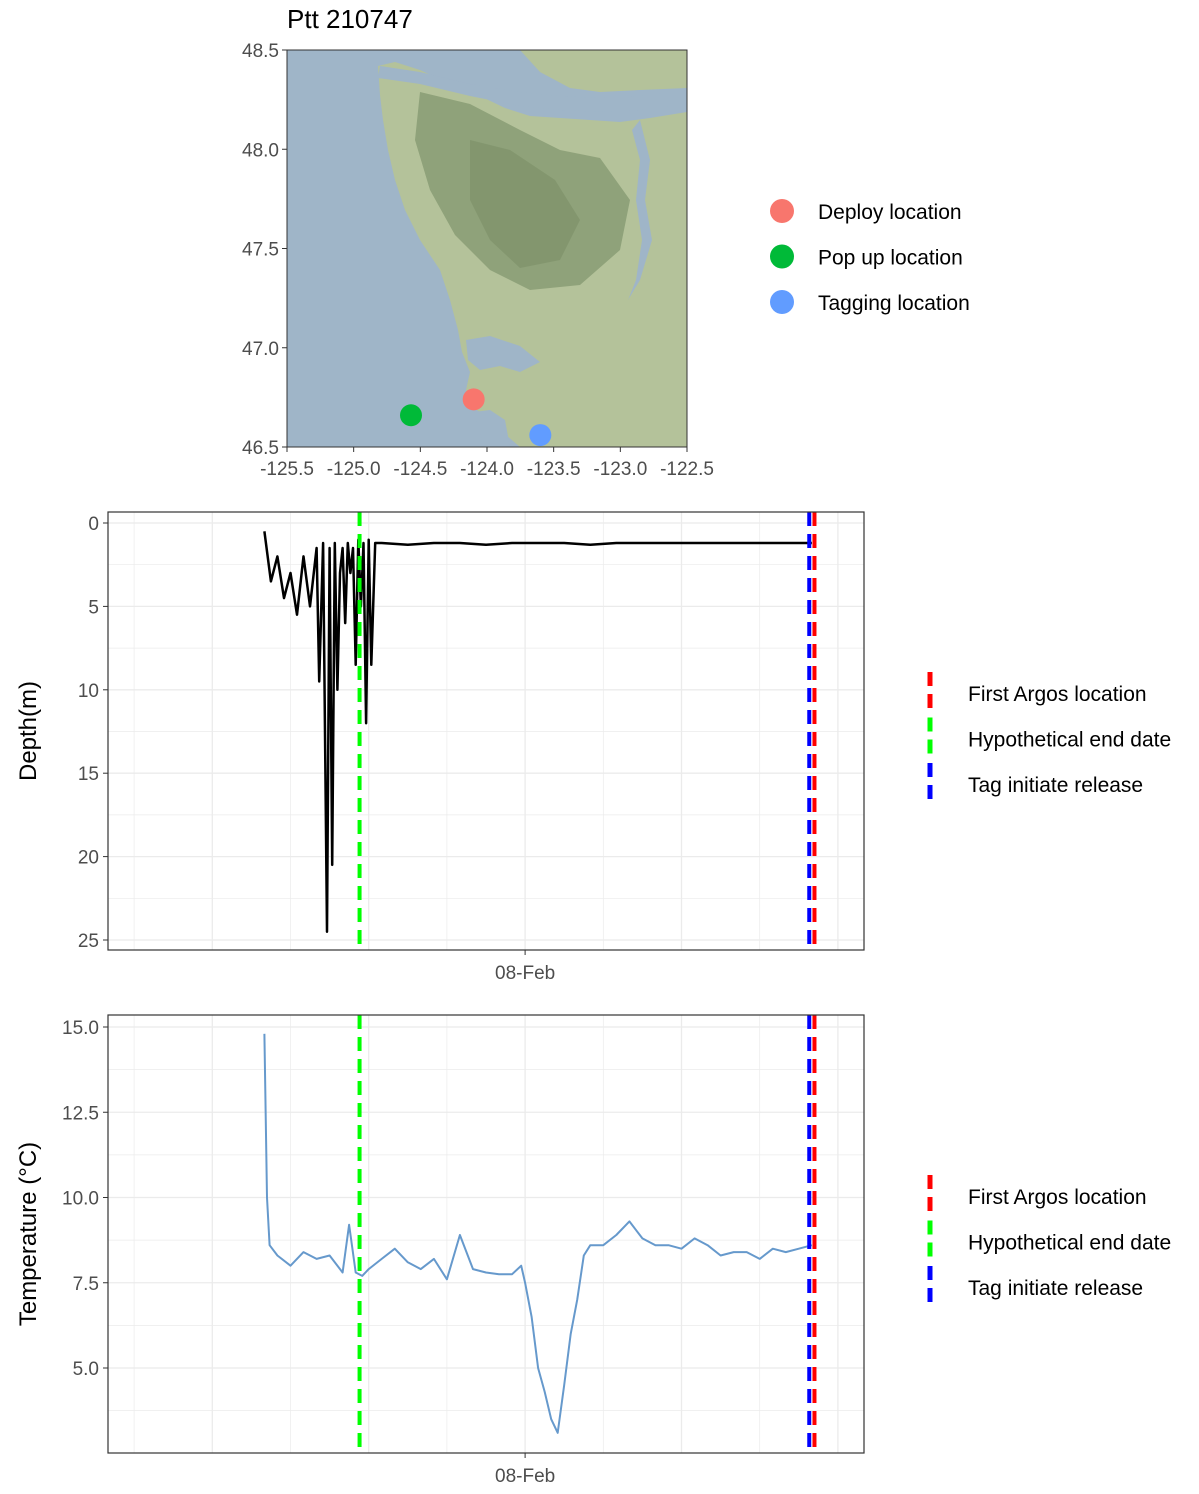 Image resolution: width=1199 pixels, height=1494 pixels. Describe the element at coordinates (93, 733) in the screenshot. I see `depth-y-axis: 0 5 10 15 20 25` at that location.